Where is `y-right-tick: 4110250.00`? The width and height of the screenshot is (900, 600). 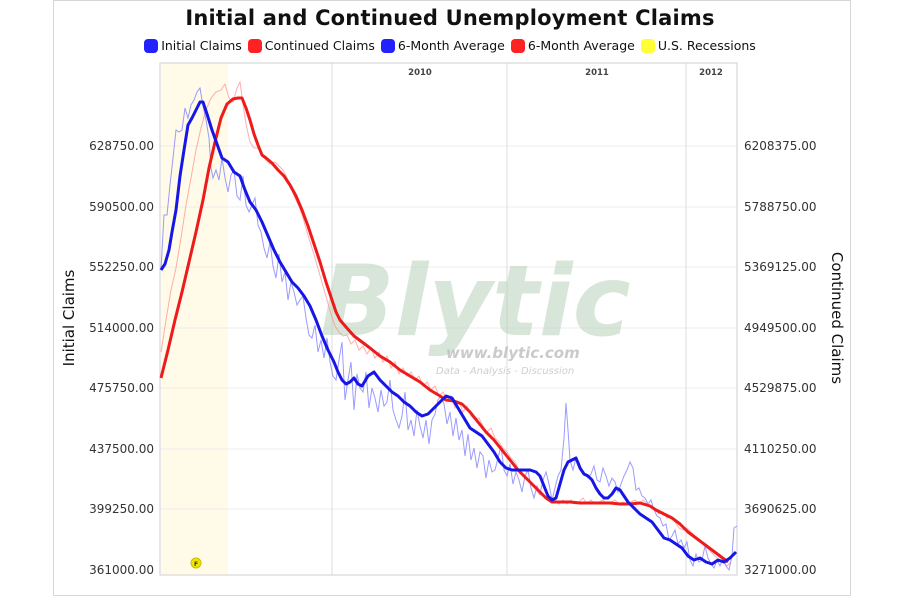
y-right-tick: 4110250.00 is located at coordinates (780, 449).